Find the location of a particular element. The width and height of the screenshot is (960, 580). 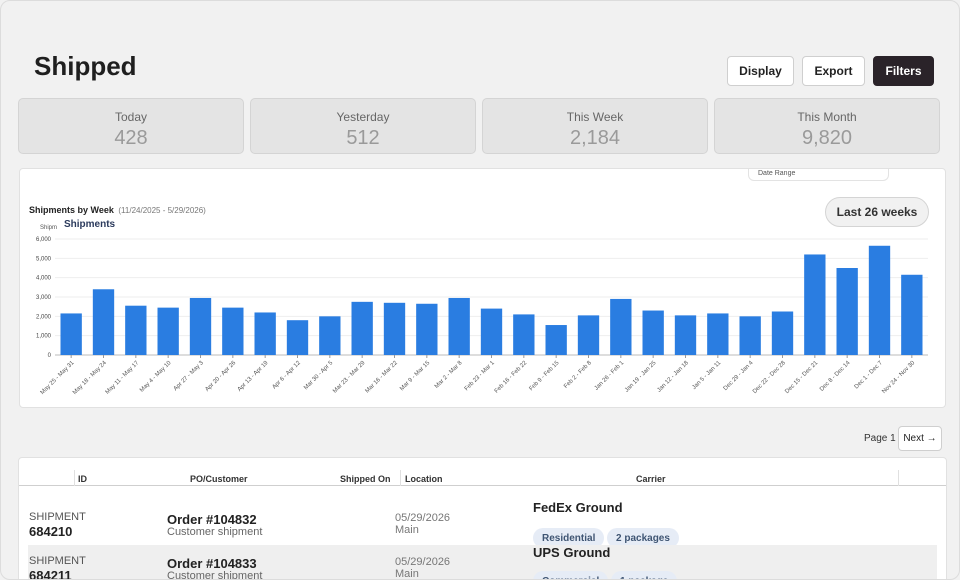

shipment-number: 684210 is located at coordinates (51, 531).